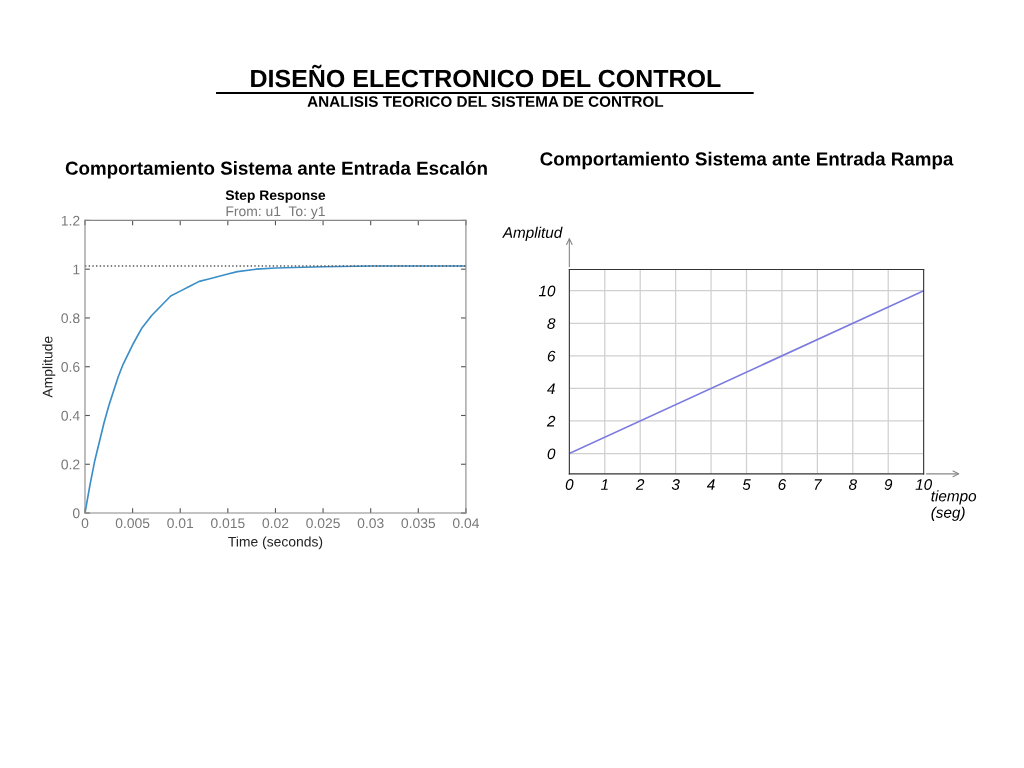 Image resolution: width=1024 pixels, height=768 pixels. I want to click on y-axis-title: Amplitude, so click(49, 367).